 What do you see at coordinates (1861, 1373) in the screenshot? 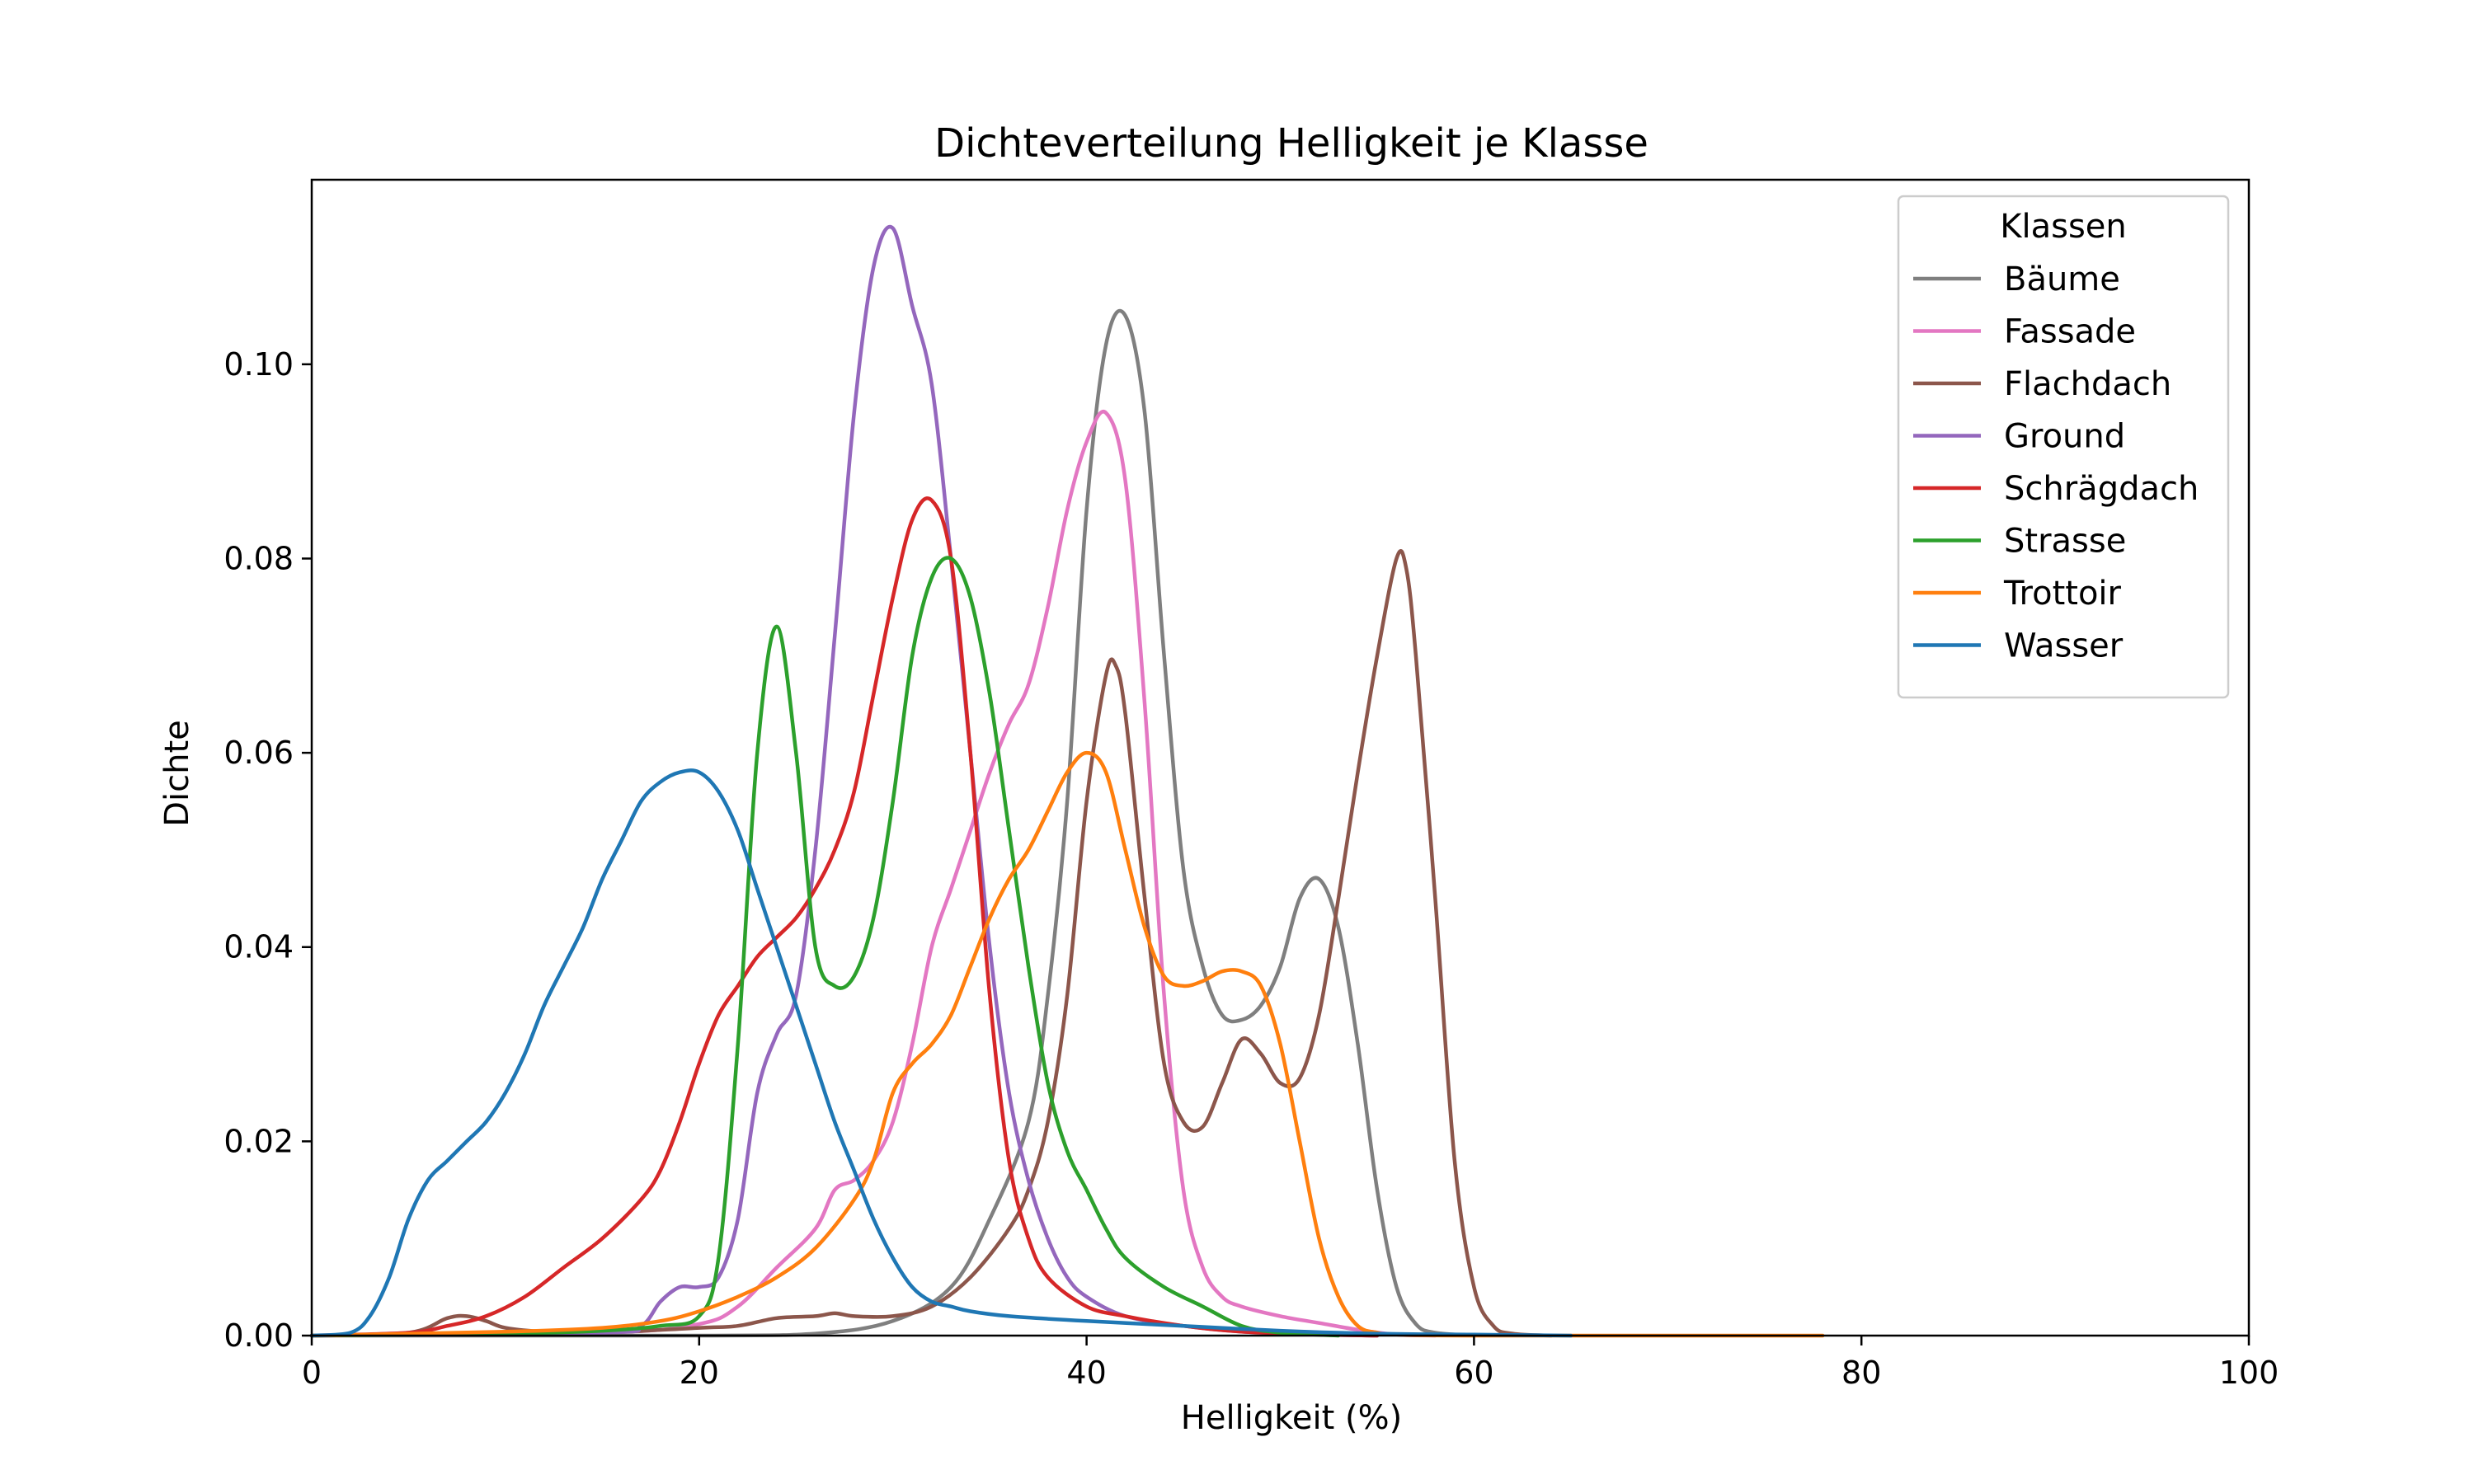
I see `x-tick-label: 80` at bounding box center [1861, 1373].